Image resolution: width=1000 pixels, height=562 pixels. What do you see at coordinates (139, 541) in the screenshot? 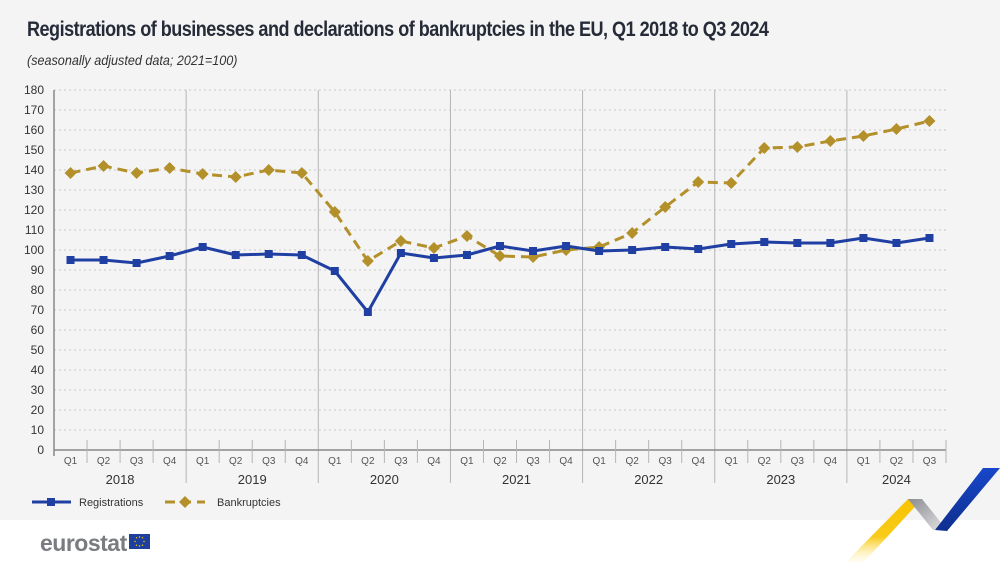
I see `eu-flag-icon` at bounding box center [139, 541].